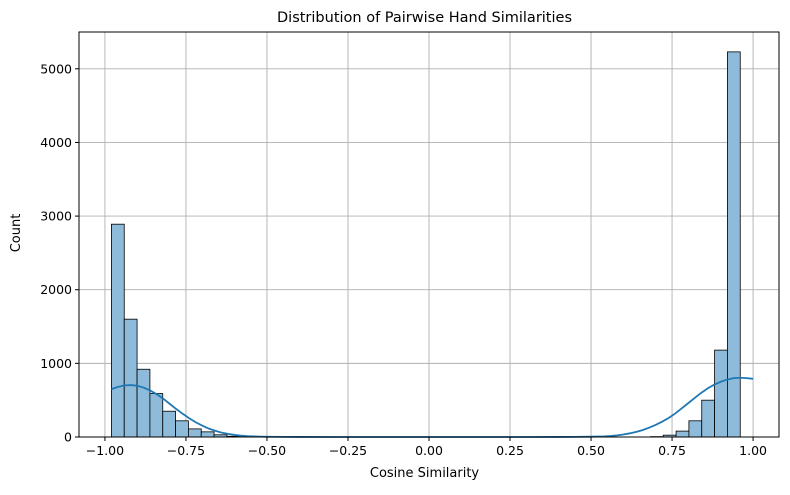  What do you see at coordinates (753, 450) in the screenshot?
I see `x-tick-label: 1.00` at bounding box center [753, 450].